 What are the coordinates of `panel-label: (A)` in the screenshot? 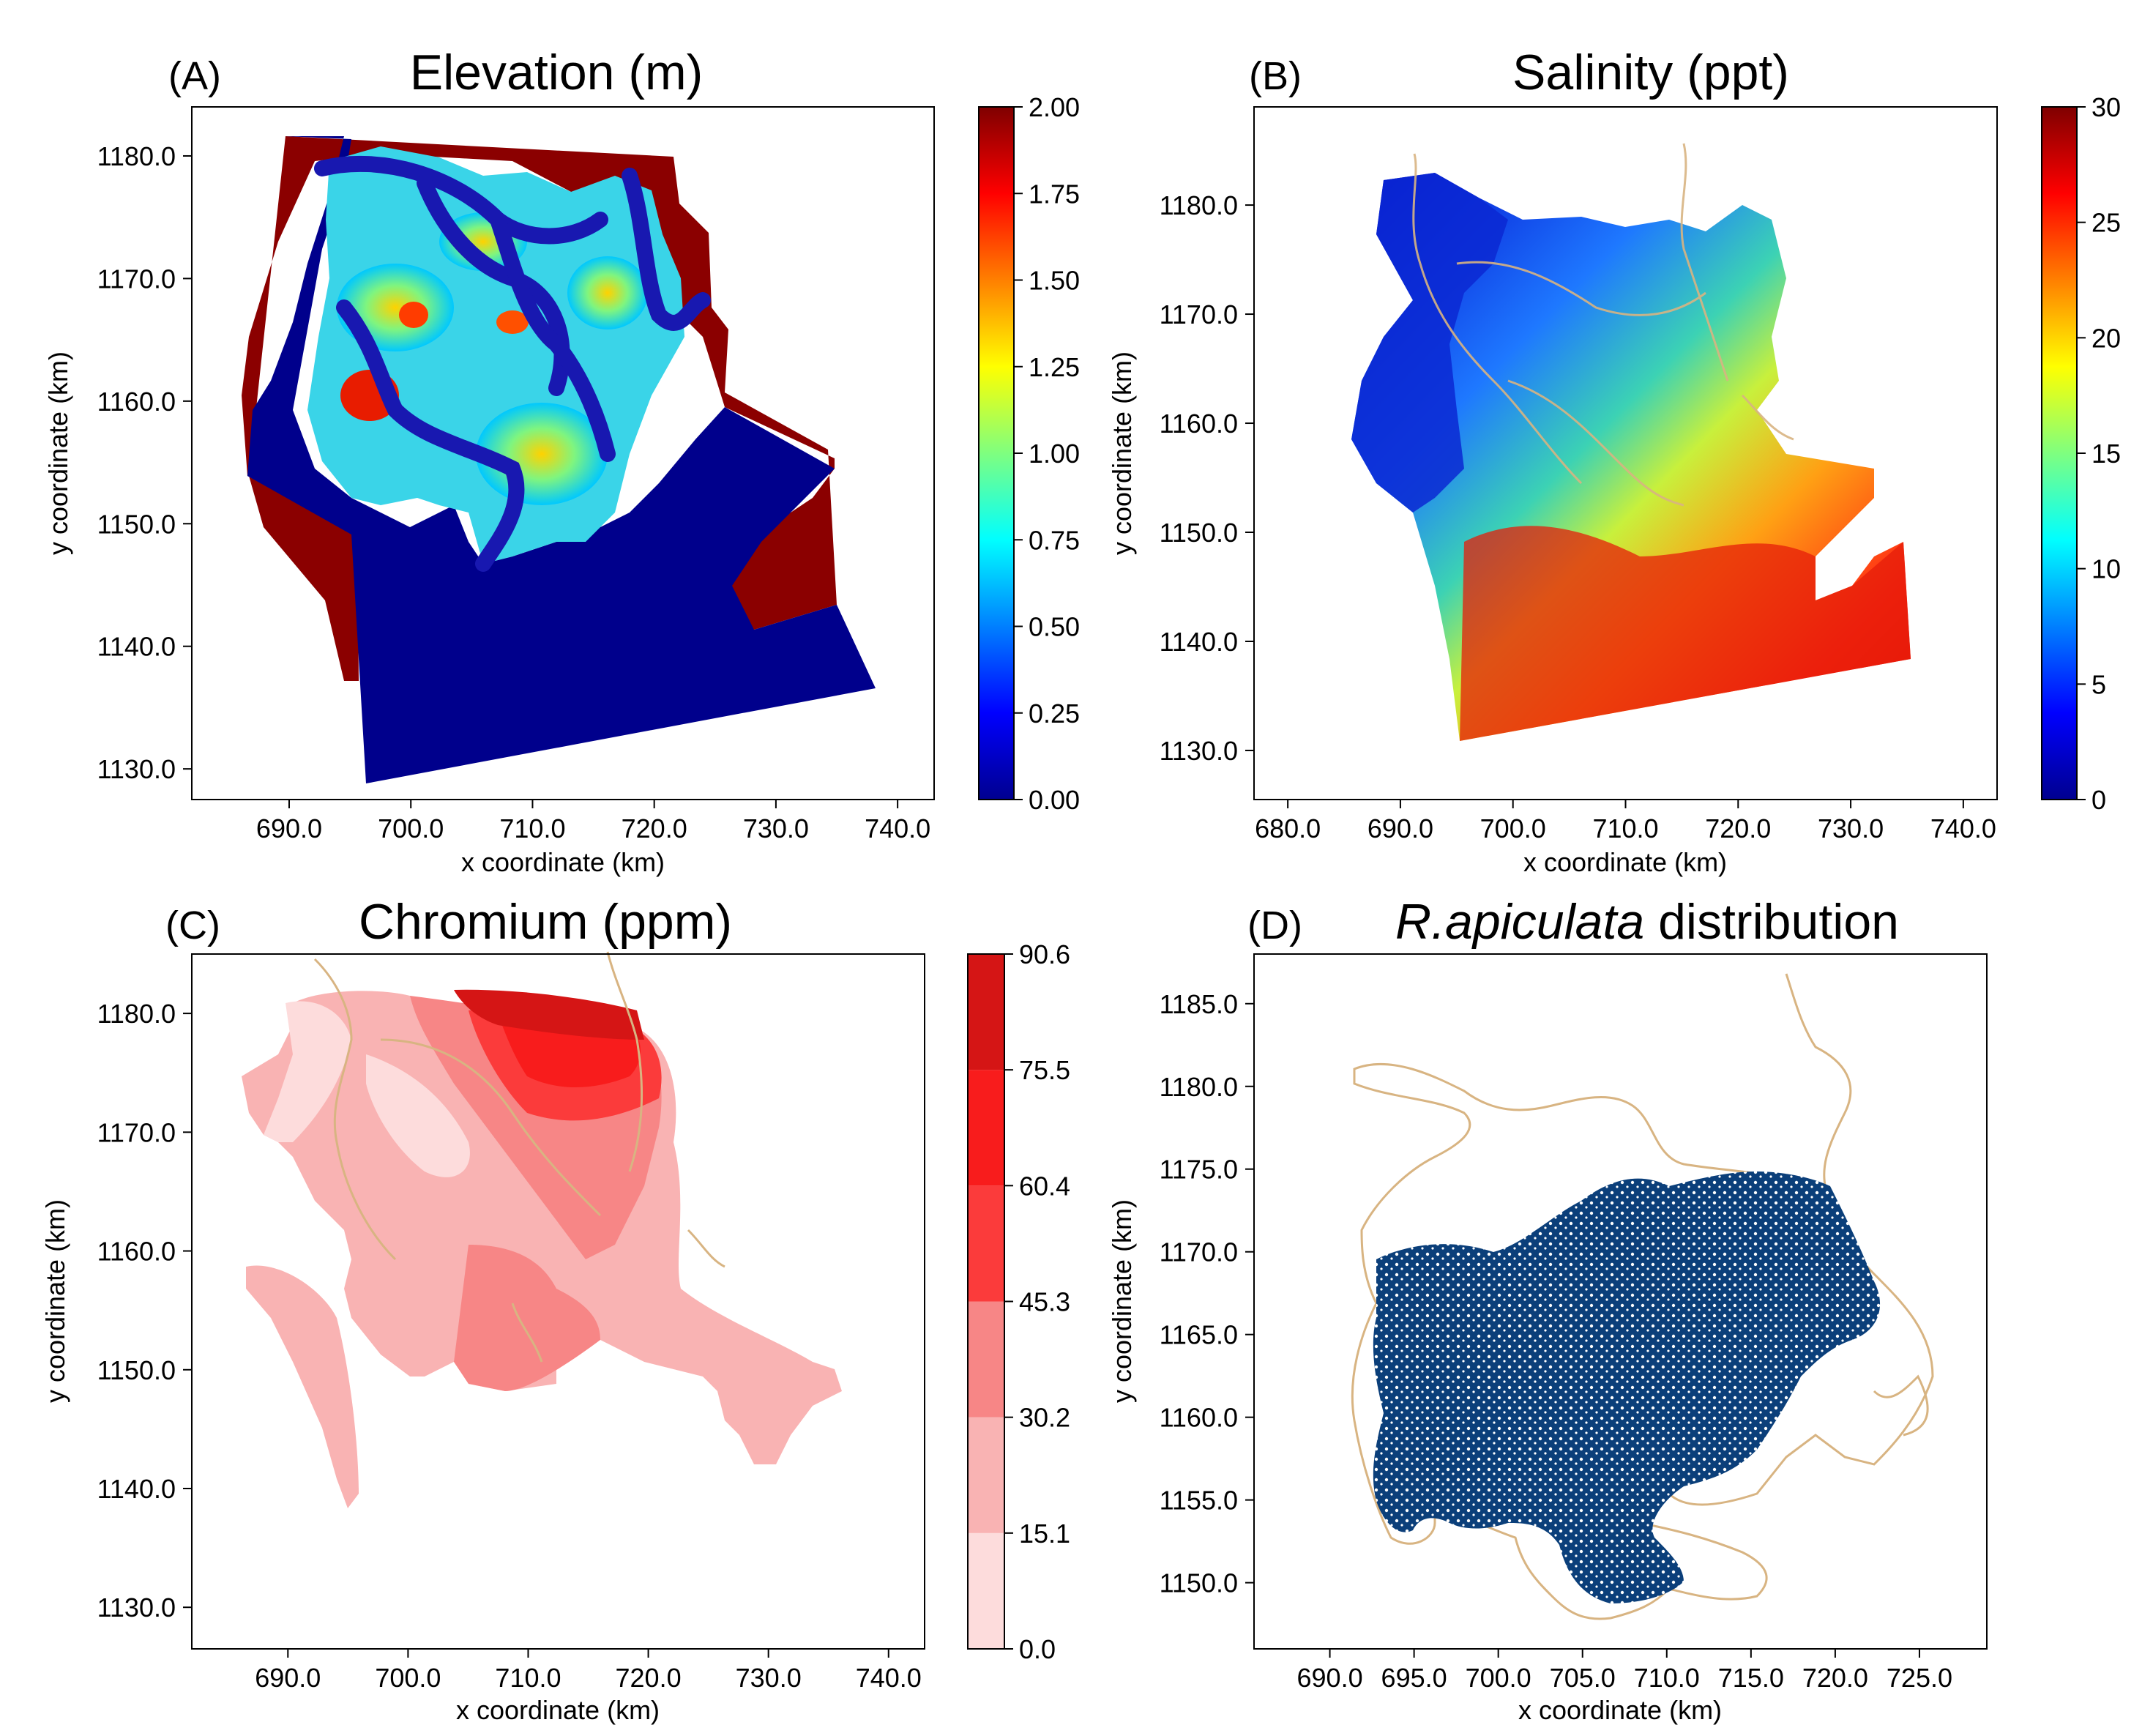 It's located at (195, 76).